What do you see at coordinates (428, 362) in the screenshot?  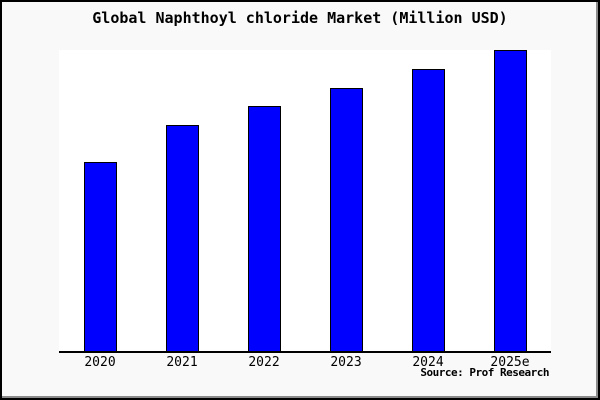 I see `x-tick-label-2024: 2024` at bounding box center [428, 362].